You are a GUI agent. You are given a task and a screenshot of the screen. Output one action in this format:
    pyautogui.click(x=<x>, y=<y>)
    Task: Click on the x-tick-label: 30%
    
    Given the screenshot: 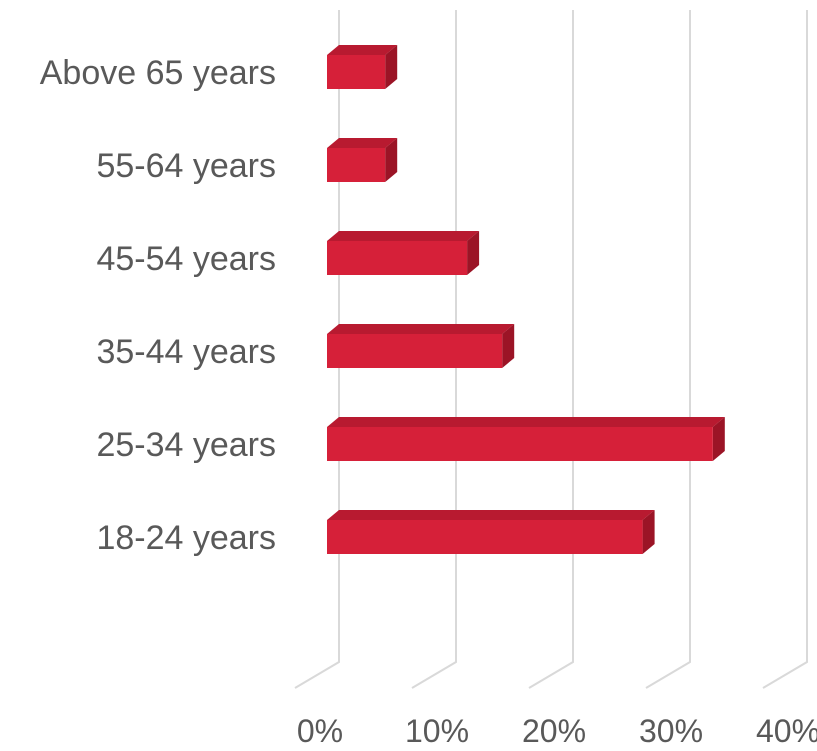 What is the action you would take?
    pyautogui.click(x=671, y=731)
    